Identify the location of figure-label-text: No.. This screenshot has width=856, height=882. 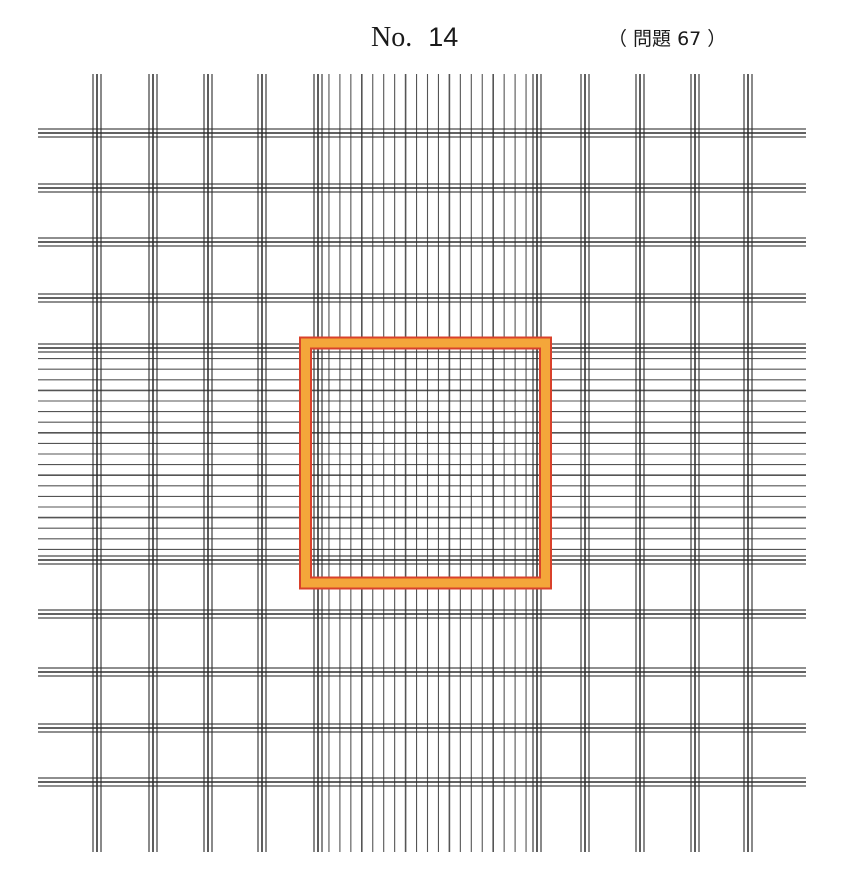
(392, 37).